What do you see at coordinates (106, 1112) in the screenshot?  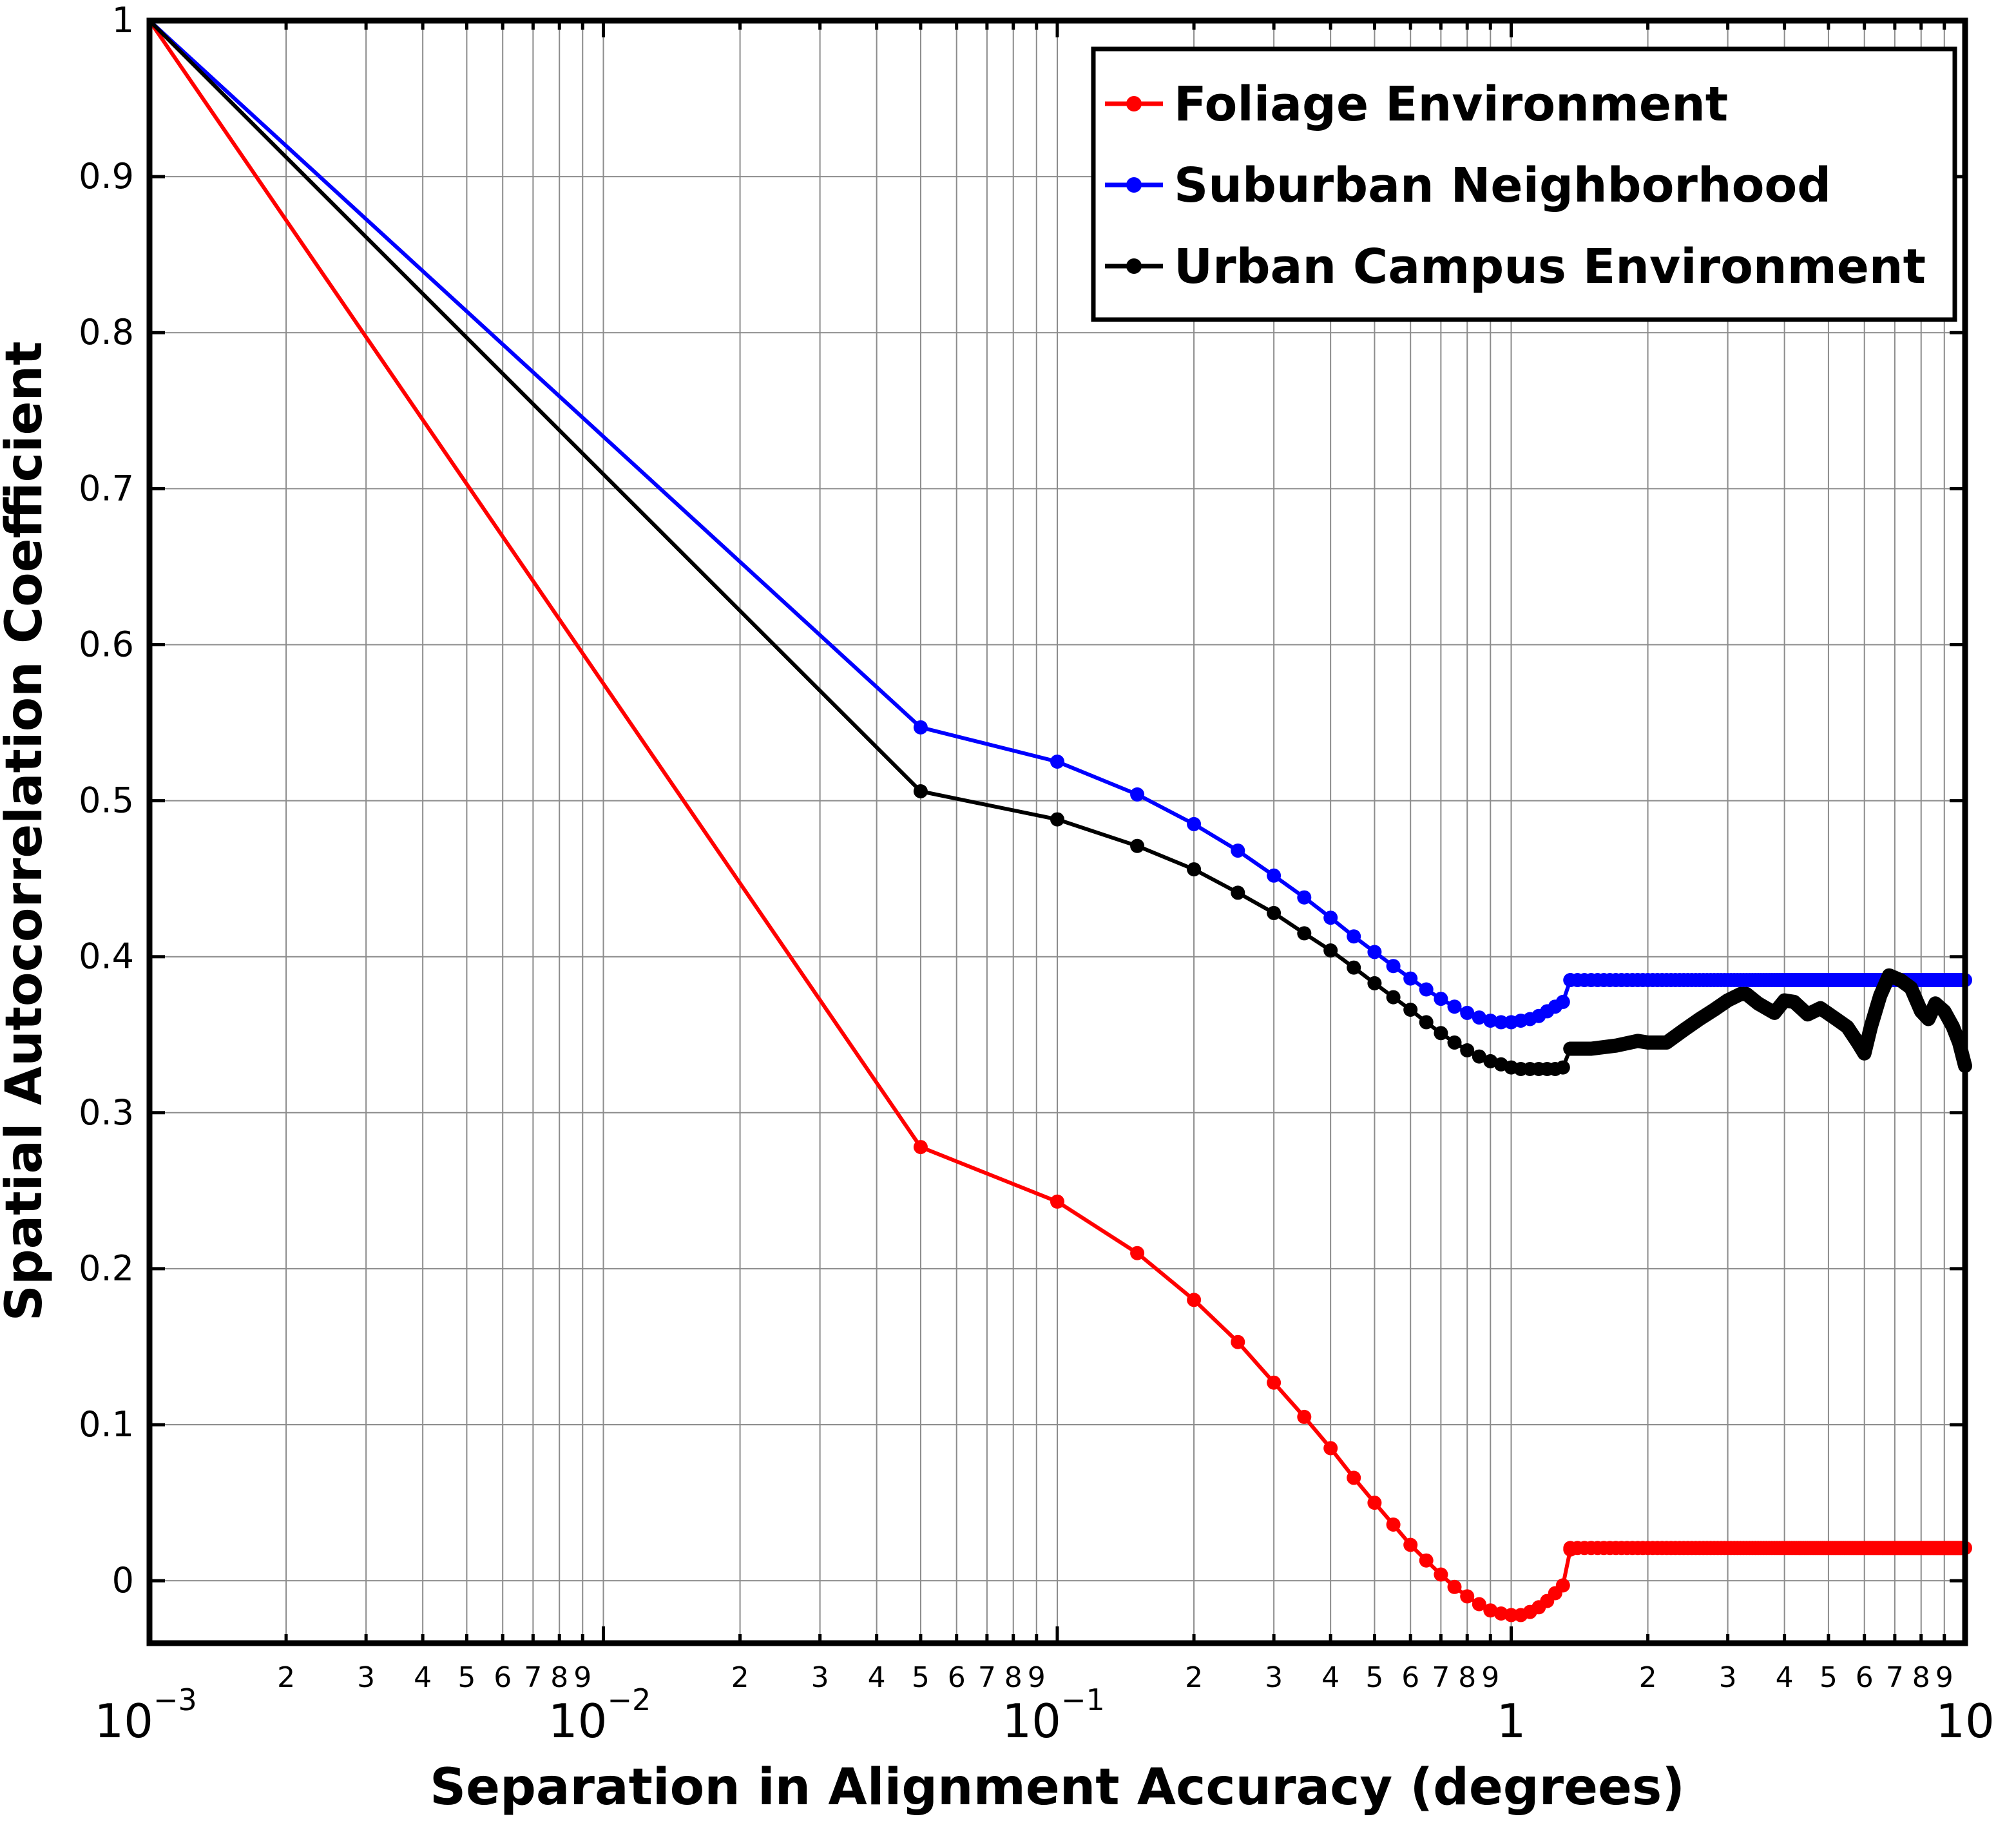 I see `y-tick-label: 0.3` at bounding box center [106, 1112].